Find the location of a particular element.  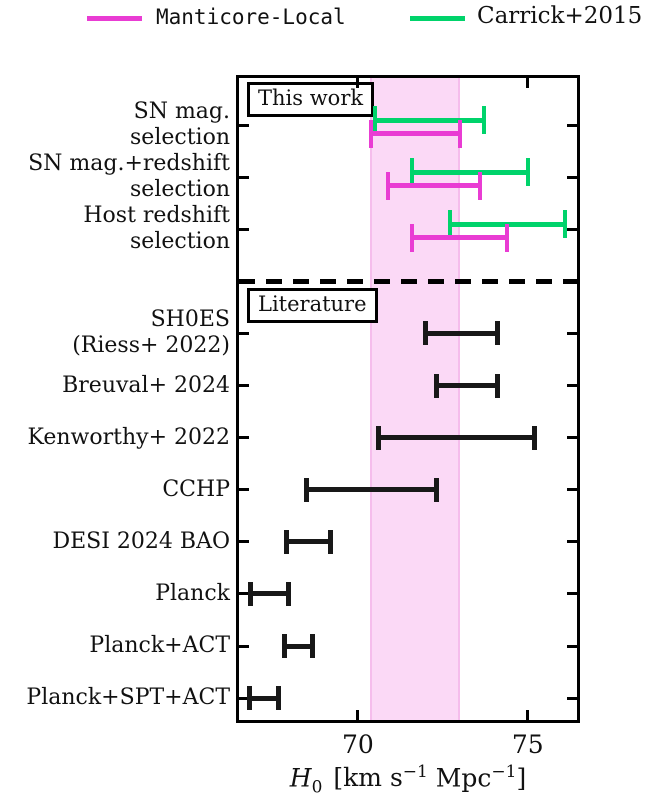

legend-label-carrick-2015: Carrick+2015 is located at coordinates (560, 16).